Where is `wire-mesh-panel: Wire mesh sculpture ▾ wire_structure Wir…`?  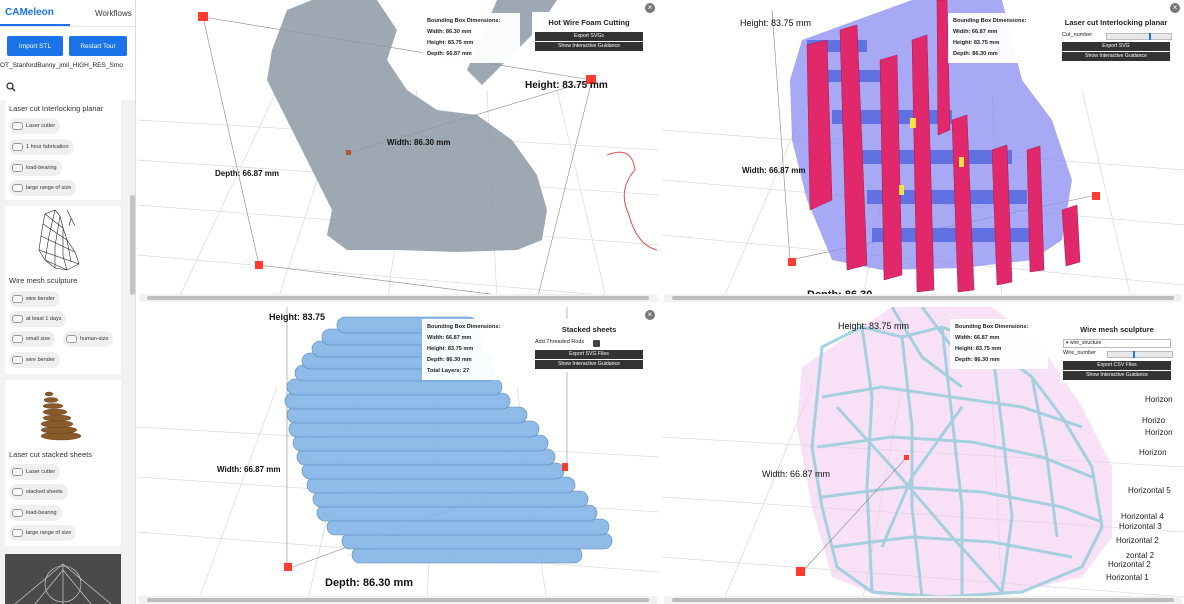 wire-mesh-panel: Wire mesh sculpture ▾ wire_structure Wir… is located at coordinates (1117, 351).